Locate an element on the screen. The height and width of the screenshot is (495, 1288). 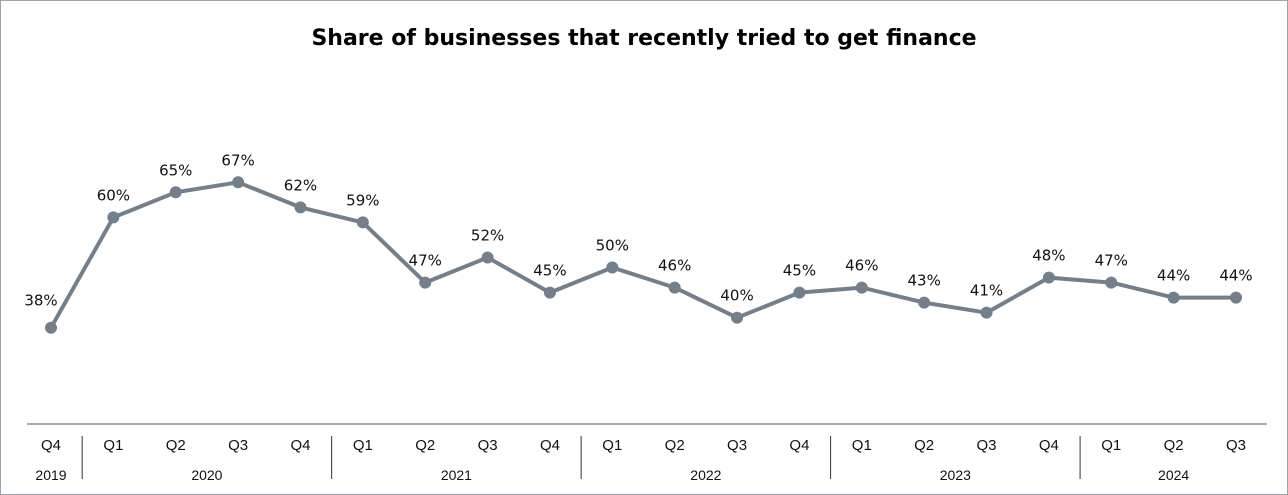
data-label: 41% is located at coordinates (986, 291).